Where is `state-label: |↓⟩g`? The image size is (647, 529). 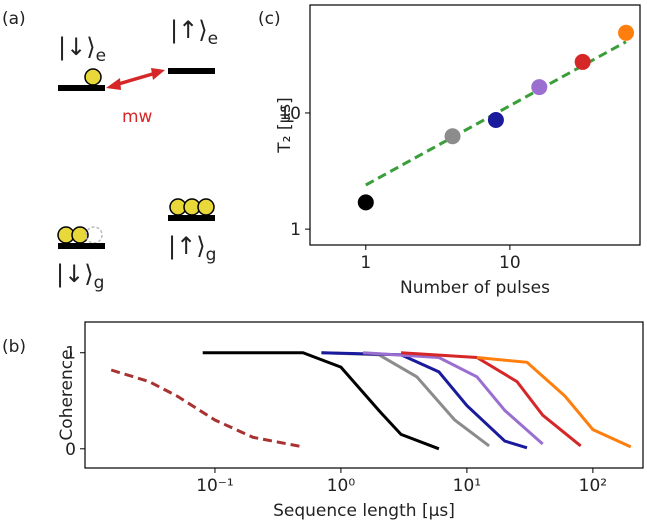 state-label: |↓⟩g is located at coordinates (80, 276).